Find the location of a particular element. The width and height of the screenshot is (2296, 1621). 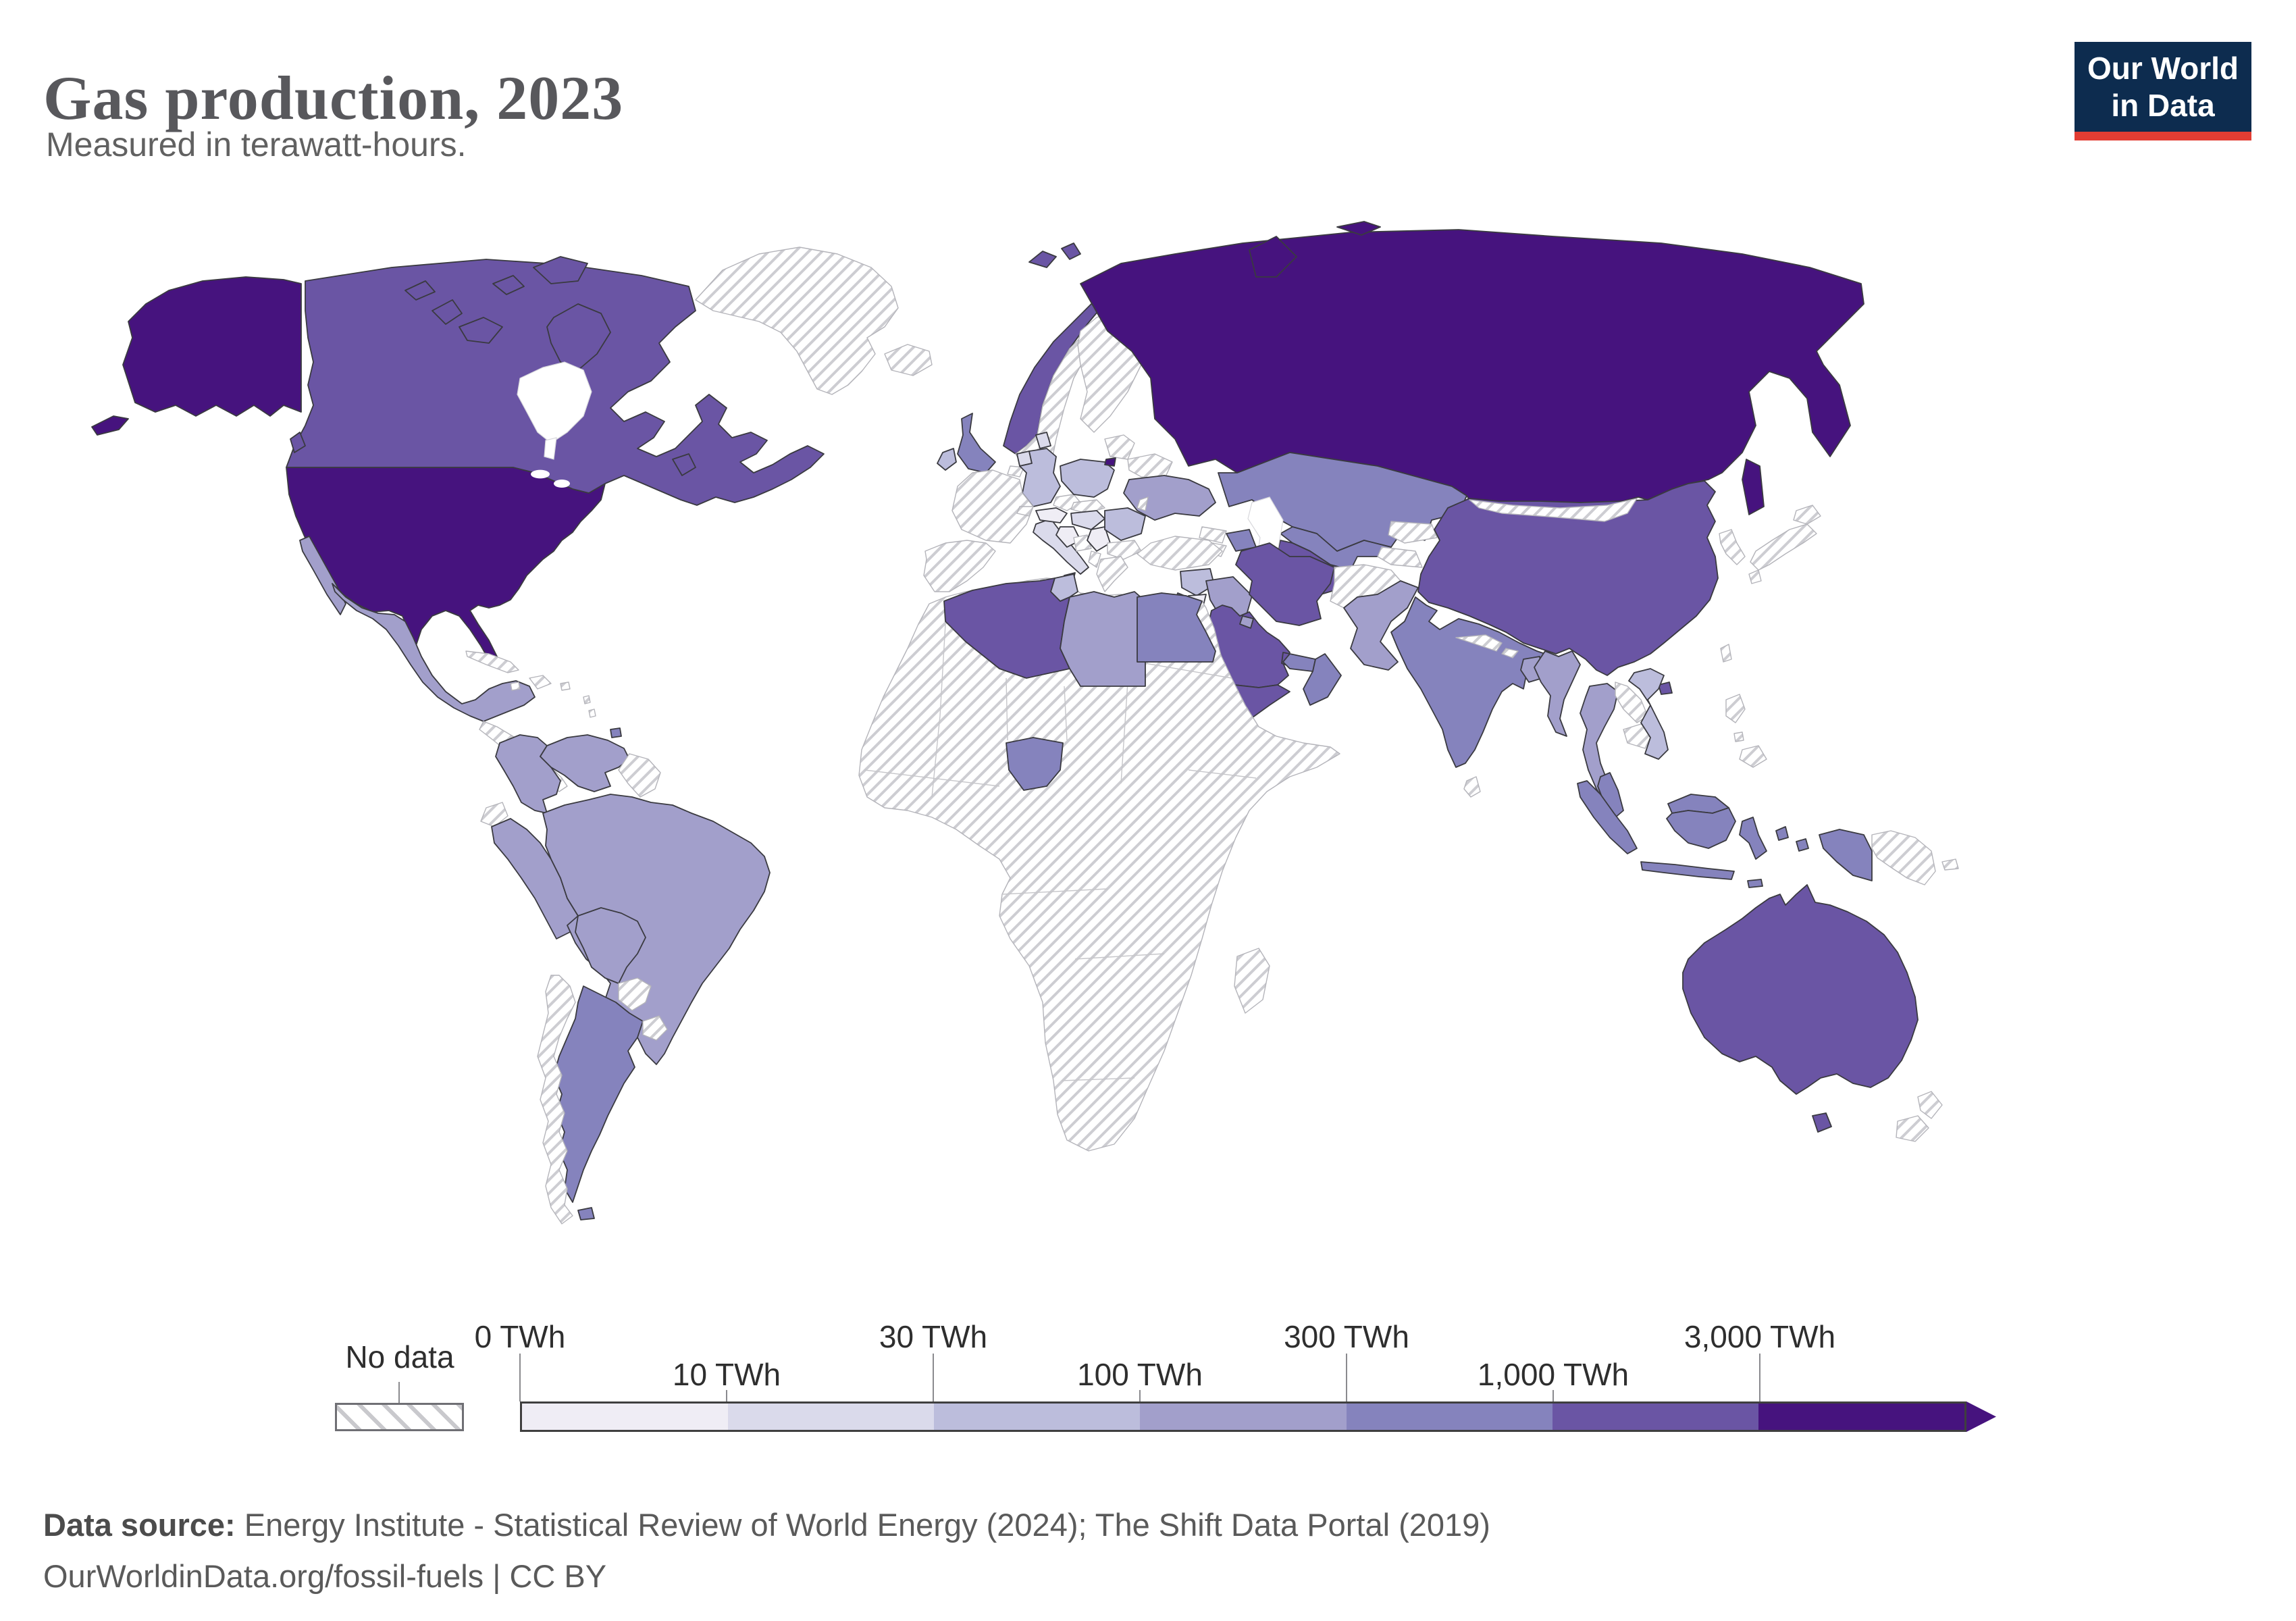

country-romania is located at coordinates (1125, 524).